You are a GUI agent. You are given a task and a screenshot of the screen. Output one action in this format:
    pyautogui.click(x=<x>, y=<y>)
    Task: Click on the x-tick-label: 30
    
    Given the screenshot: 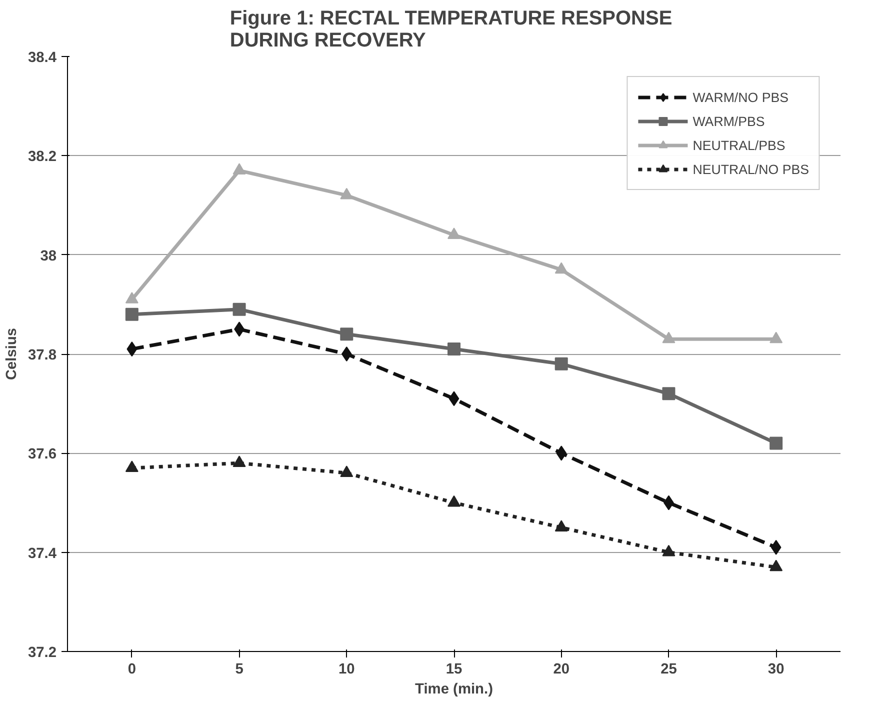 What is the action you would take?
    pyautogui.click(x=776, y=670)
    